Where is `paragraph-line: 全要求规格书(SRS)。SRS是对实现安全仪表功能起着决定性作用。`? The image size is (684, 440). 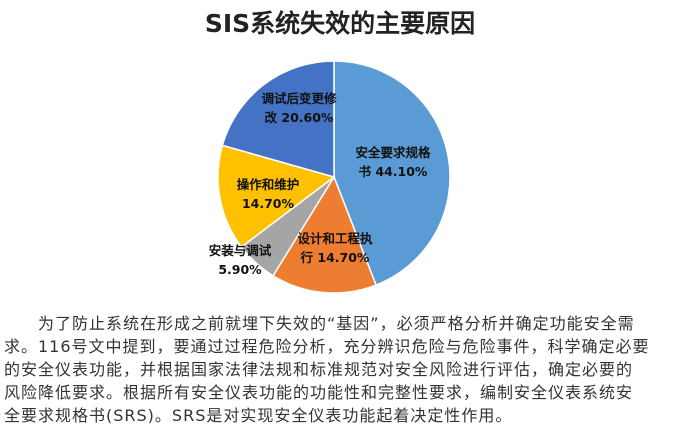
paragraph-line: 全要求规格书(SRS)。SRS是对实现安全仪表功能起着决定性作用。 is located at coordinates (258, 415).